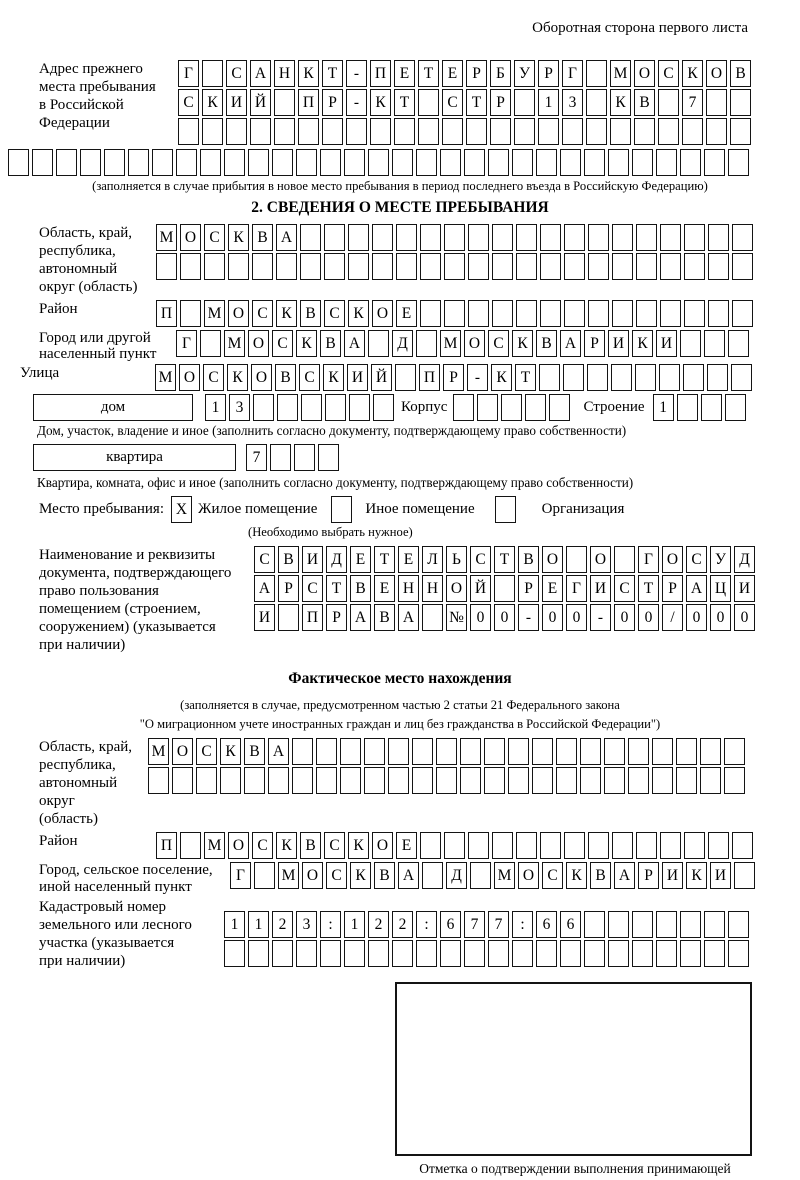 This screenshot has width=800, height=1180. Describe the element at coordinates (134, 457) in the screenshot. I see `apartment-field: квартира` at that location.